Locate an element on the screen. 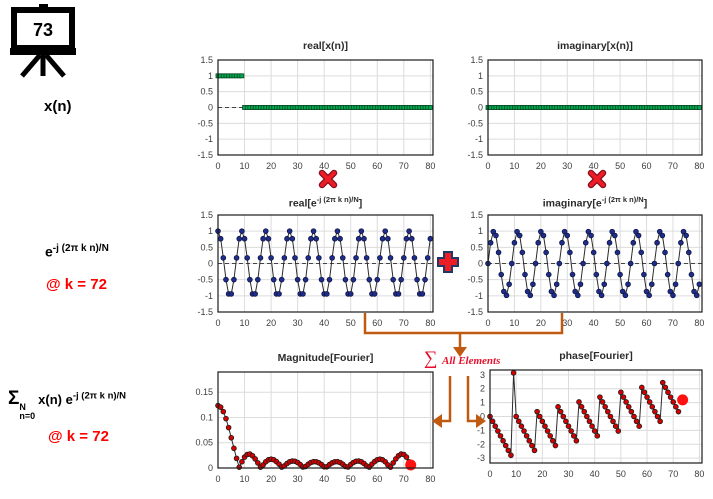 This screenshot has height=499, width=713. chart-svg-mag: 0 10 20 30 40 50 60 70 80 0 0.05 0.1 0.15 is located at coordinates (315, 427).